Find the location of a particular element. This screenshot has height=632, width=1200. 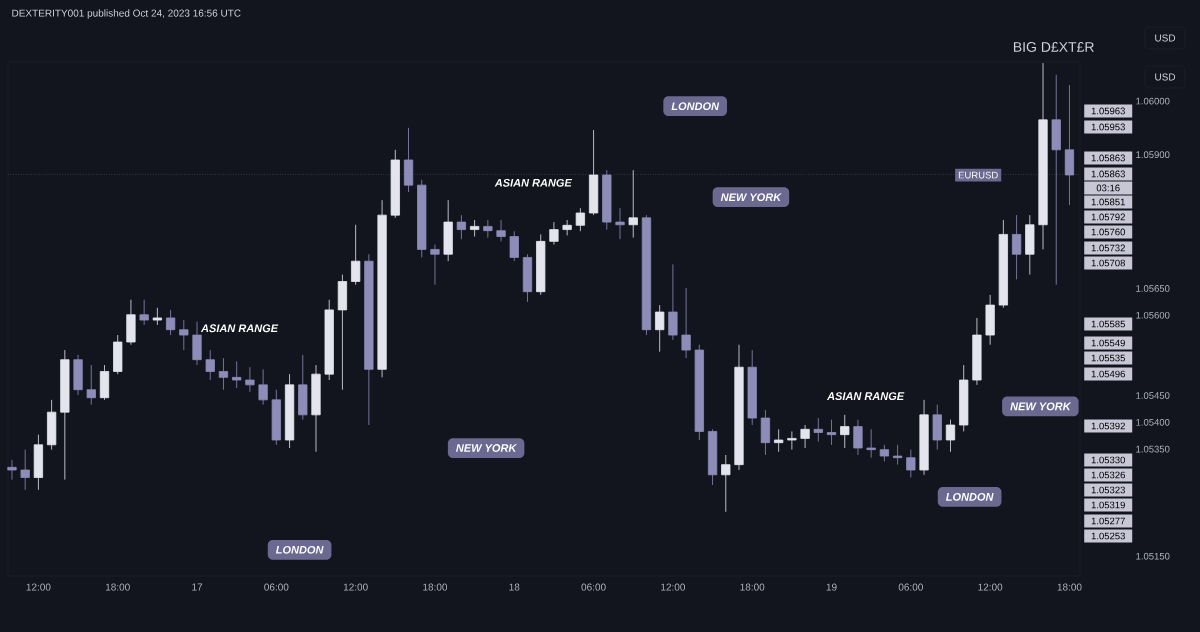

text: 1.05792 is located at coordinates (1108, 217).